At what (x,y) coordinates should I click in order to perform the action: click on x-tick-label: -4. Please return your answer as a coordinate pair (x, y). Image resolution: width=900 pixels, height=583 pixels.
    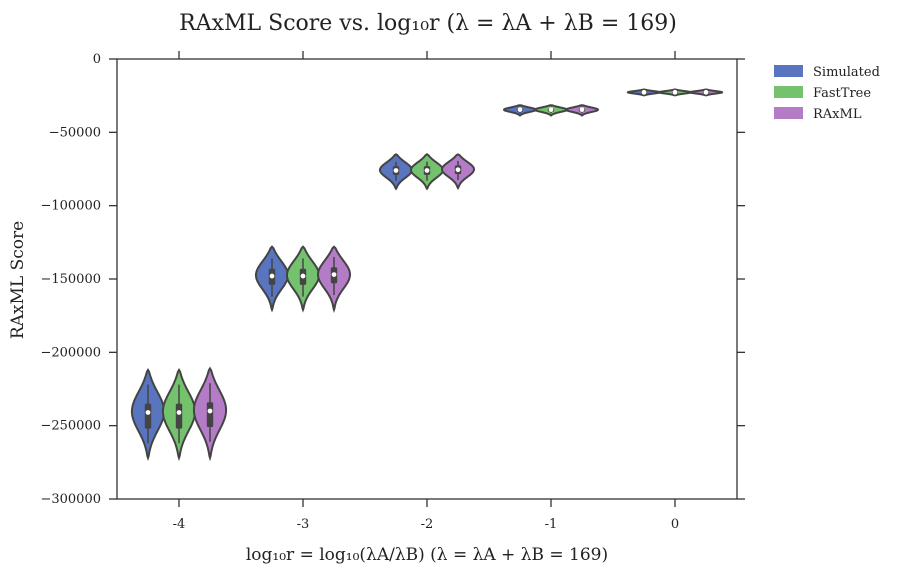
    Looking at the image, I should click on (179, 524).